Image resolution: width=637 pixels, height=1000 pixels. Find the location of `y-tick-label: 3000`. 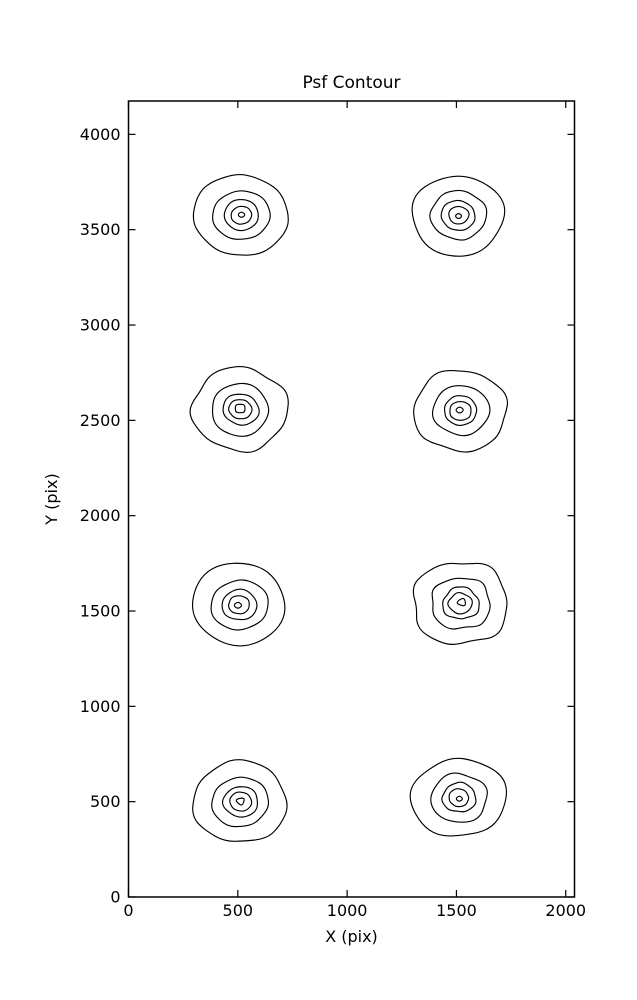

y-tick-label: 3000 is located at coordinates (100, 325).